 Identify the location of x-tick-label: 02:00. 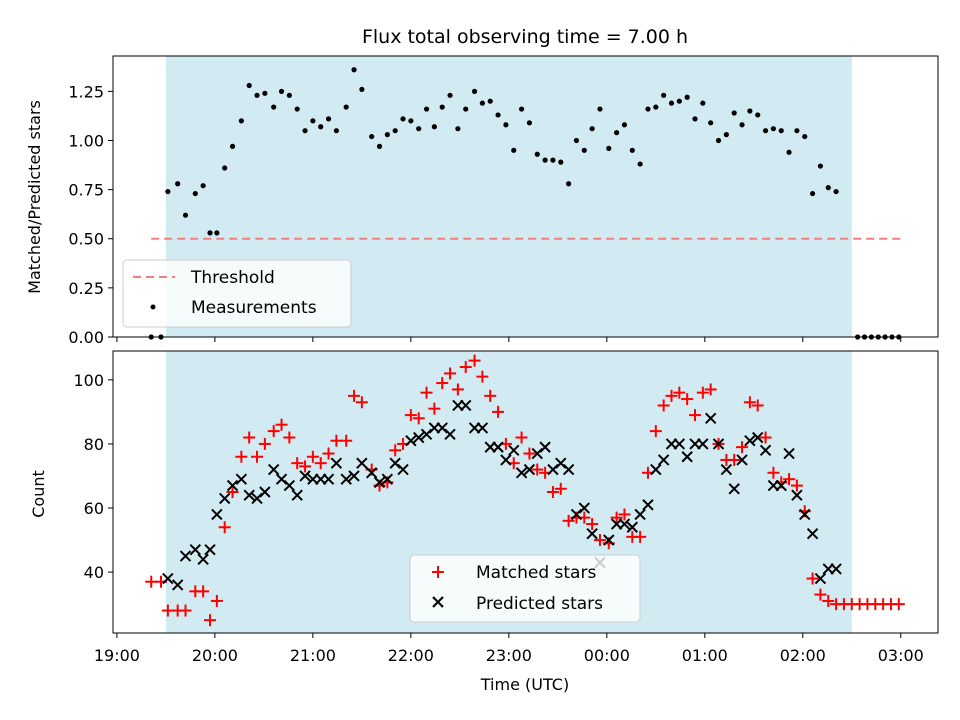
(803, 655).